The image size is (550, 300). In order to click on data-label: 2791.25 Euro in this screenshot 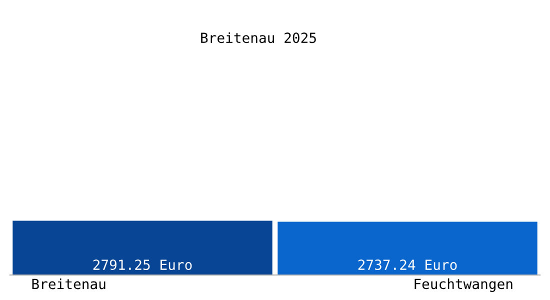, I will do `click(142, 265)`.